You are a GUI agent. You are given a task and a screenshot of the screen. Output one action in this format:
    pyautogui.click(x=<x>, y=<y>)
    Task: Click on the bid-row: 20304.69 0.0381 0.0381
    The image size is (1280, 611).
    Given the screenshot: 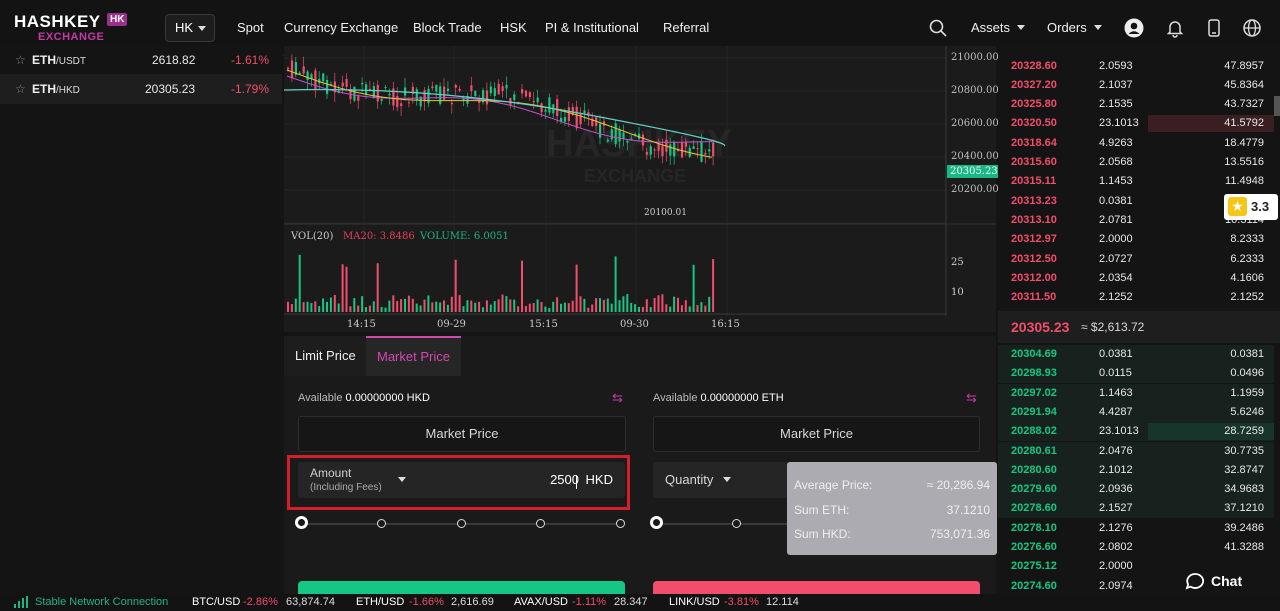 What is the action you would take?
    pyautogui.click(x=1136, y=354)
    